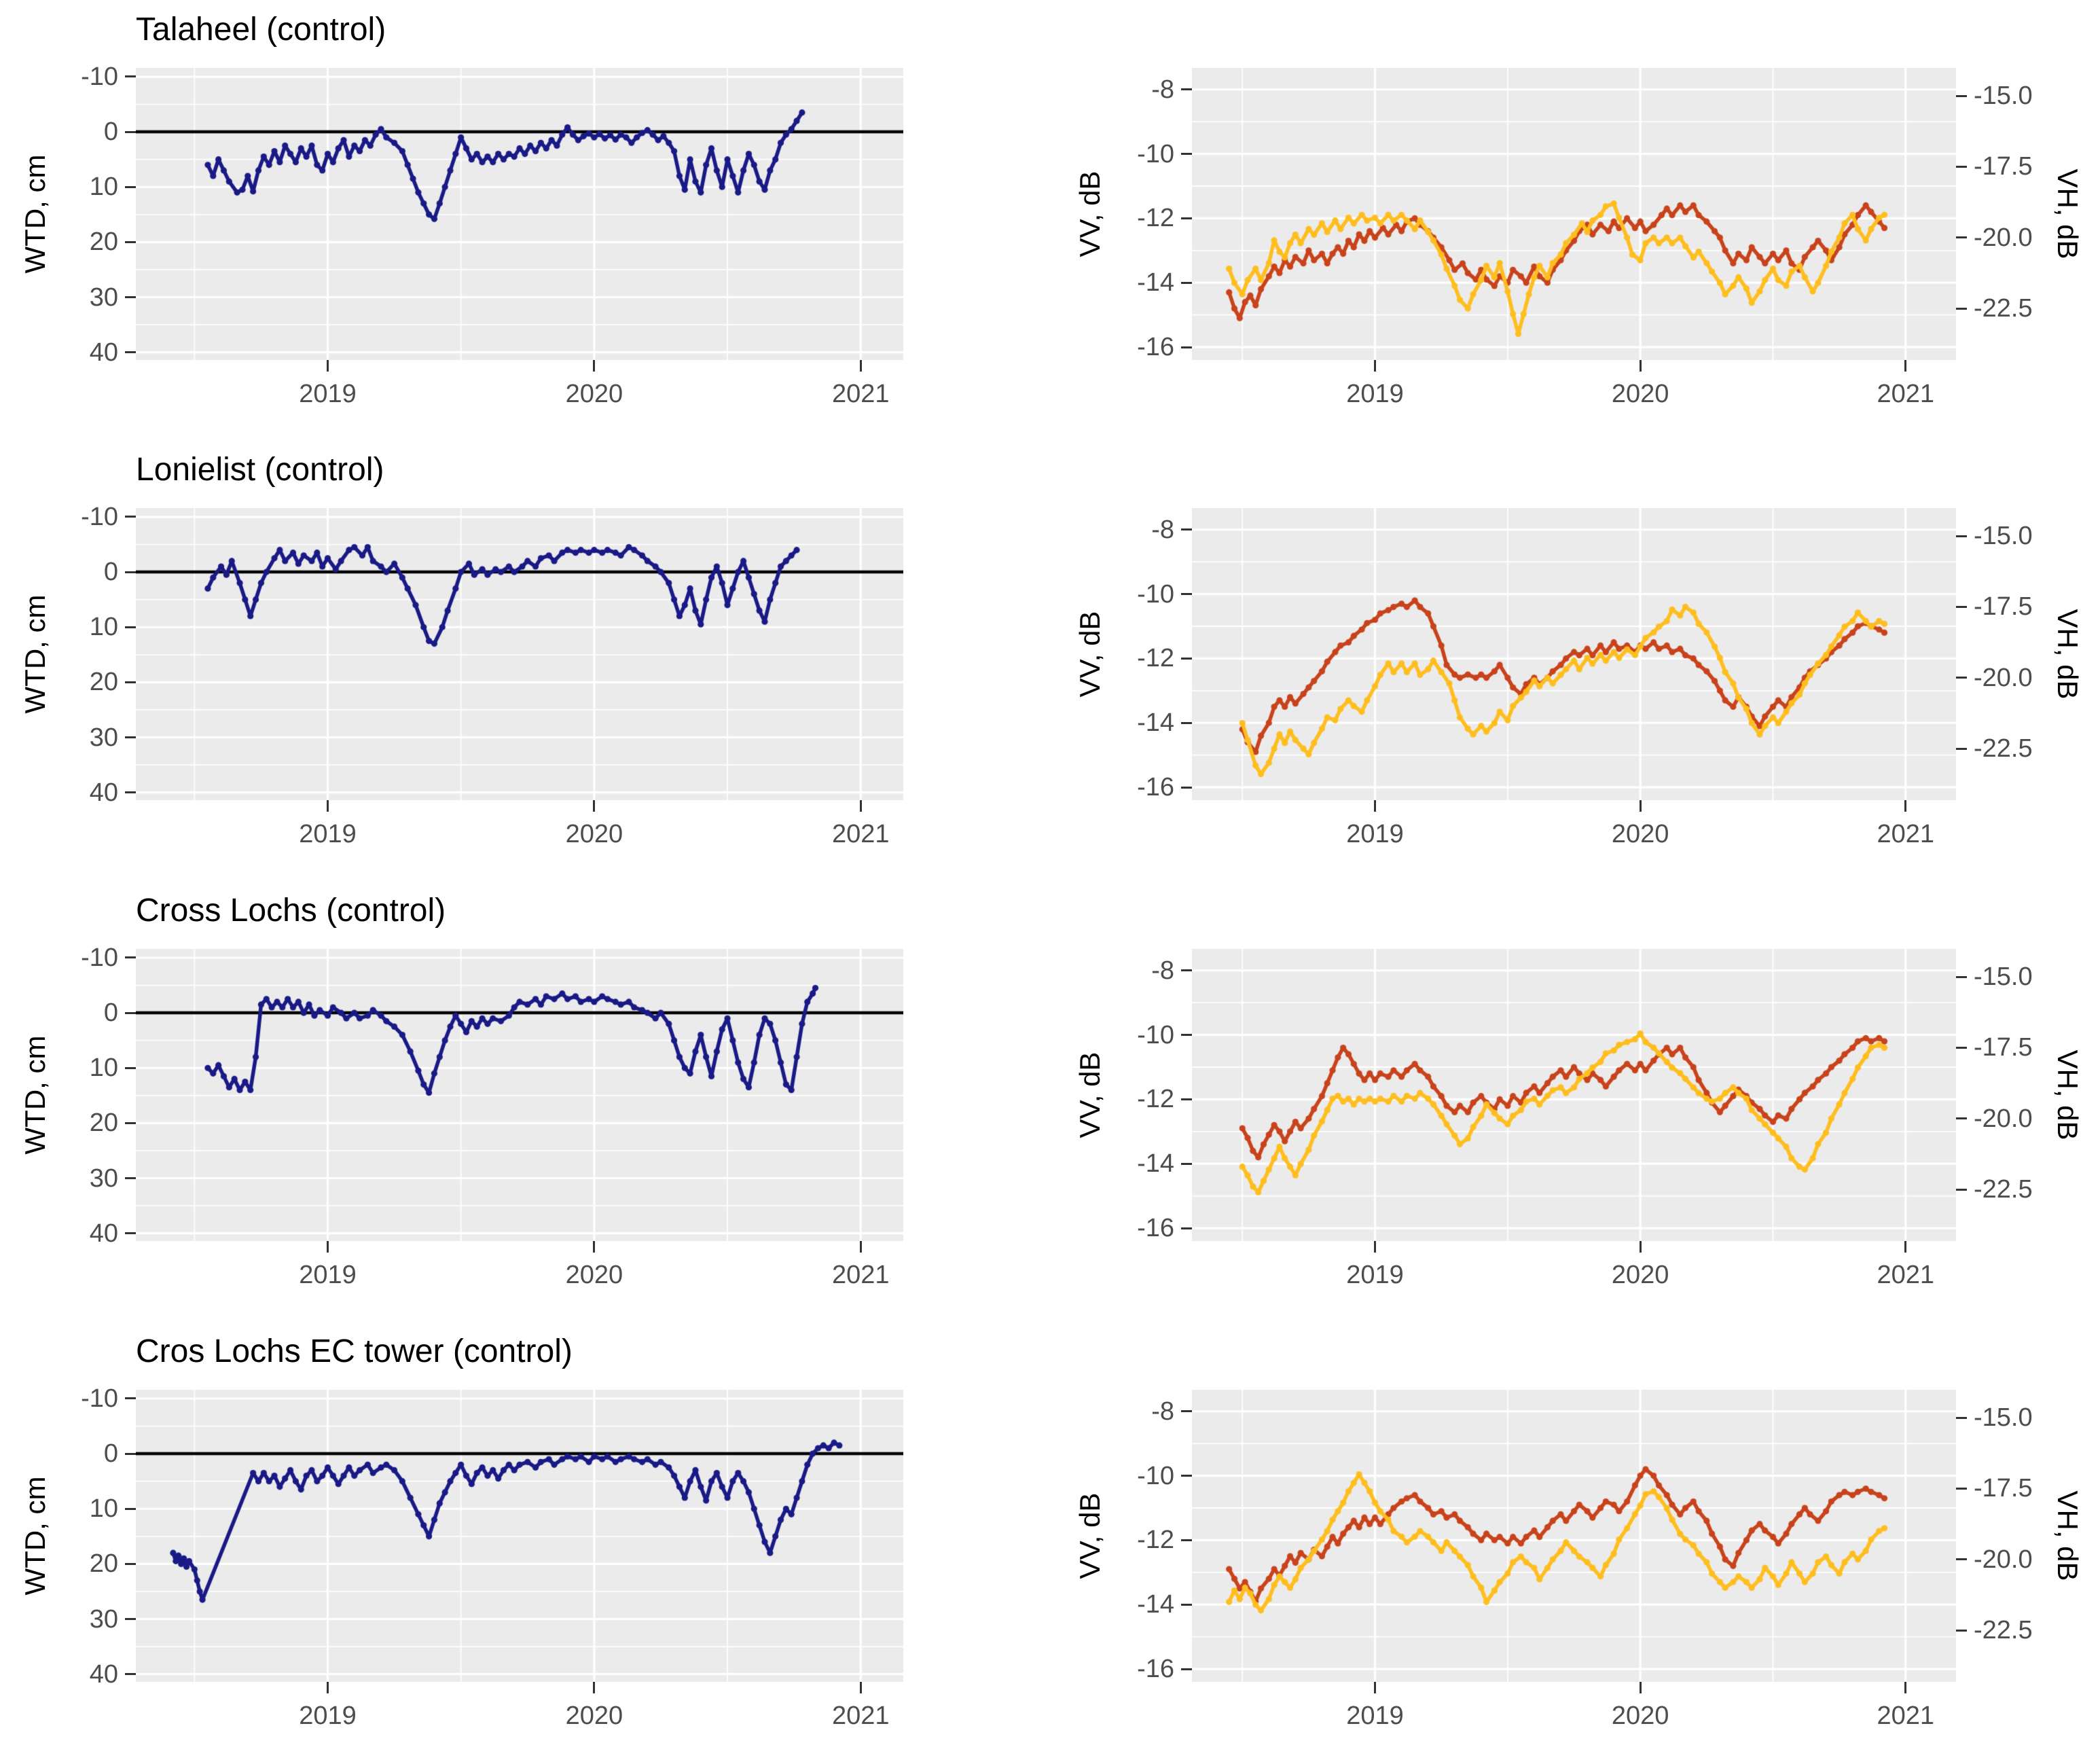  I want to click on chart-title: Cros Lochs EC tower (control), so click(354, 1351).